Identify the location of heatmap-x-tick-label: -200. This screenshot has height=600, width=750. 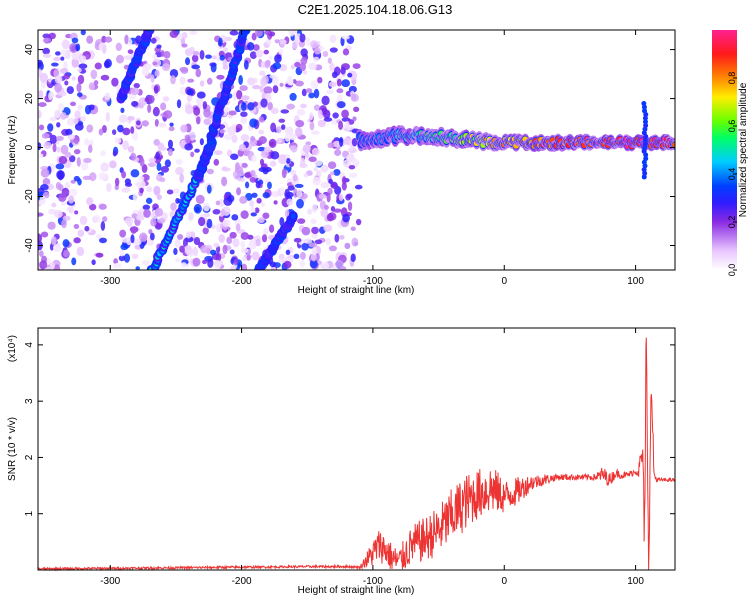
(242, 281).